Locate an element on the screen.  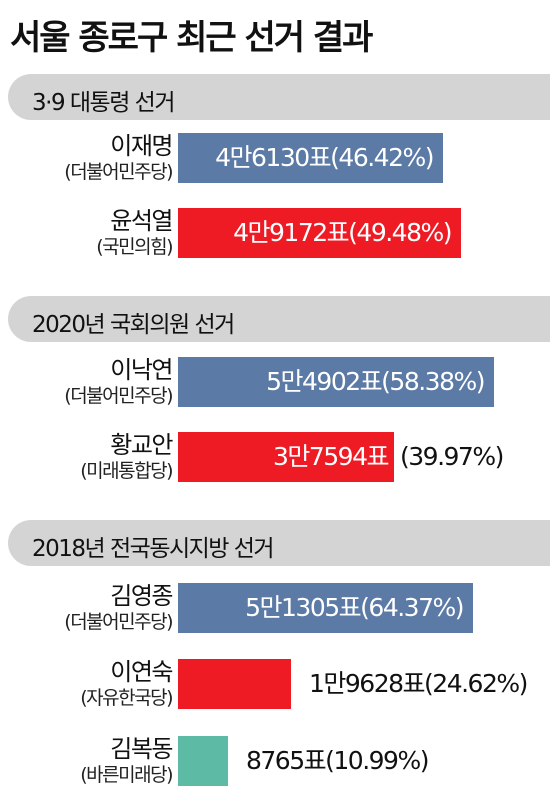
bar-value-label: 1만9628표 is located at coordinates (367, 683).